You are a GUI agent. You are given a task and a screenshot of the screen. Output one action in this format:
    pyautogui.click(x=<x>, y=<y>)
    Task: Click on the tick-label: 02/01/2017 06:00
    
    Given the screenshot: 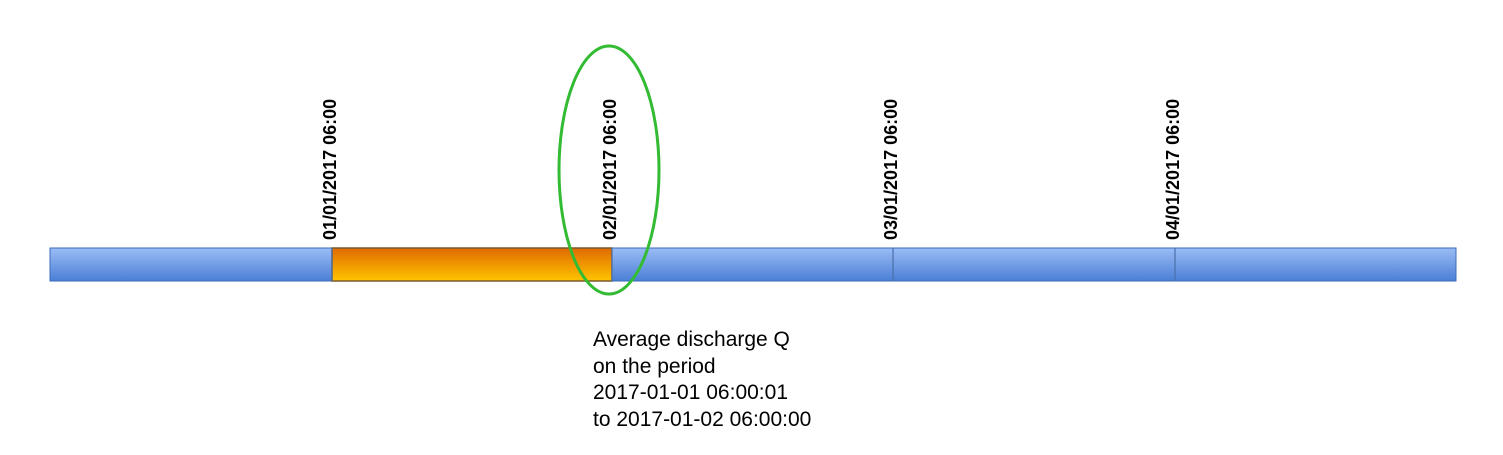 What is the action you would take?
    pyautogui.click(x=610, y=169)
    